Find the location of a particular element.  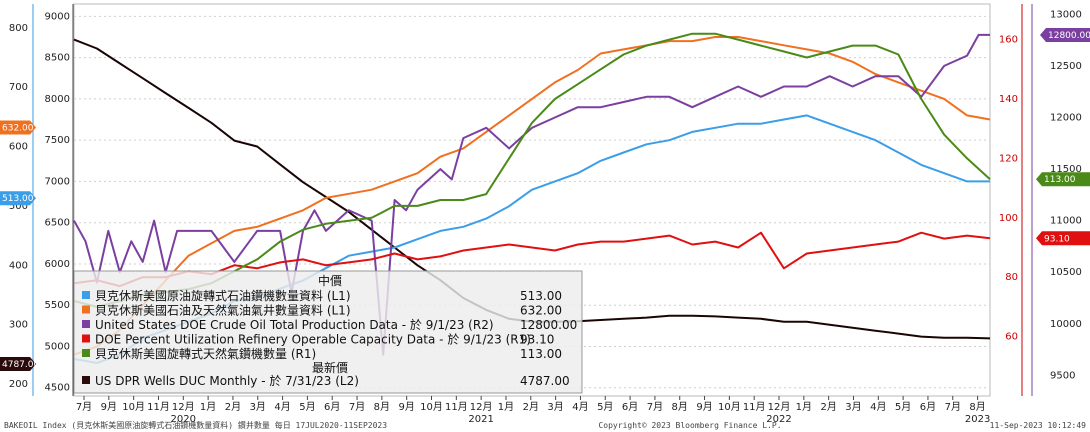

tick-label-l2: 400 is located at coordinates (18, 265).